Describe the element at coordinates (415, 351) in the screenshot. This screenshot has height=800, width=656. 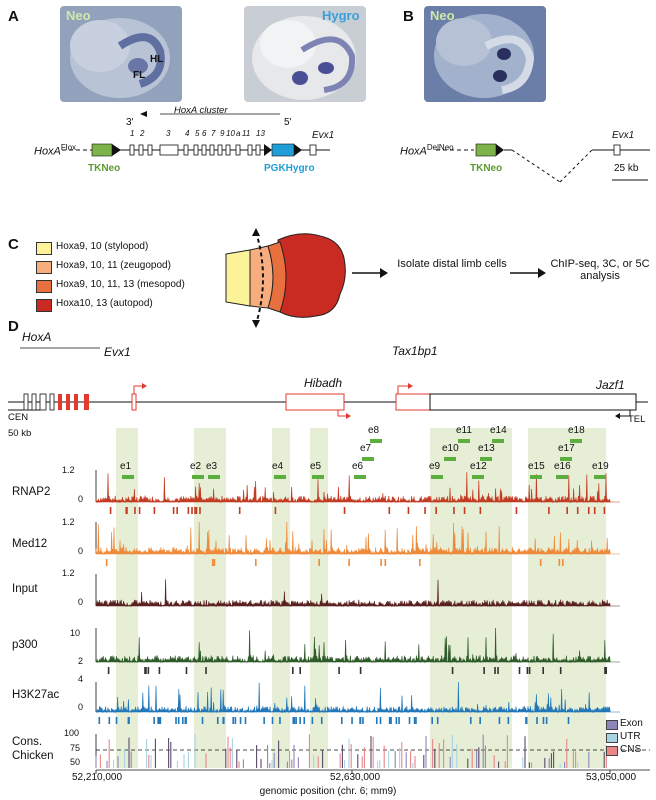
I see `gene-tax1bp1: Tax1bp1` at that location.